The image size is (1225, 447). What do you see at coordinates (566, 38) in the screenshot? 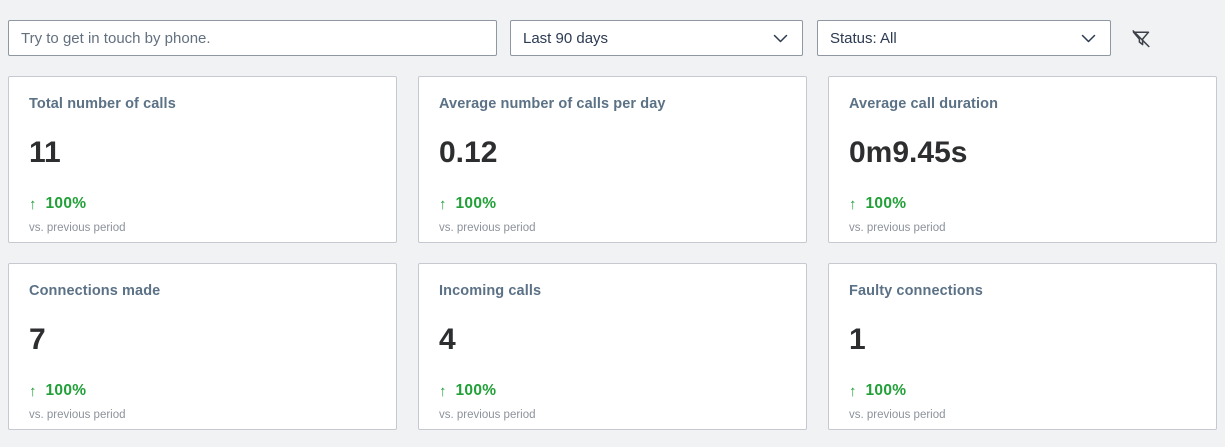
I see `period-dropdown-label: Last 90 days` at bounding box center [566, 38].